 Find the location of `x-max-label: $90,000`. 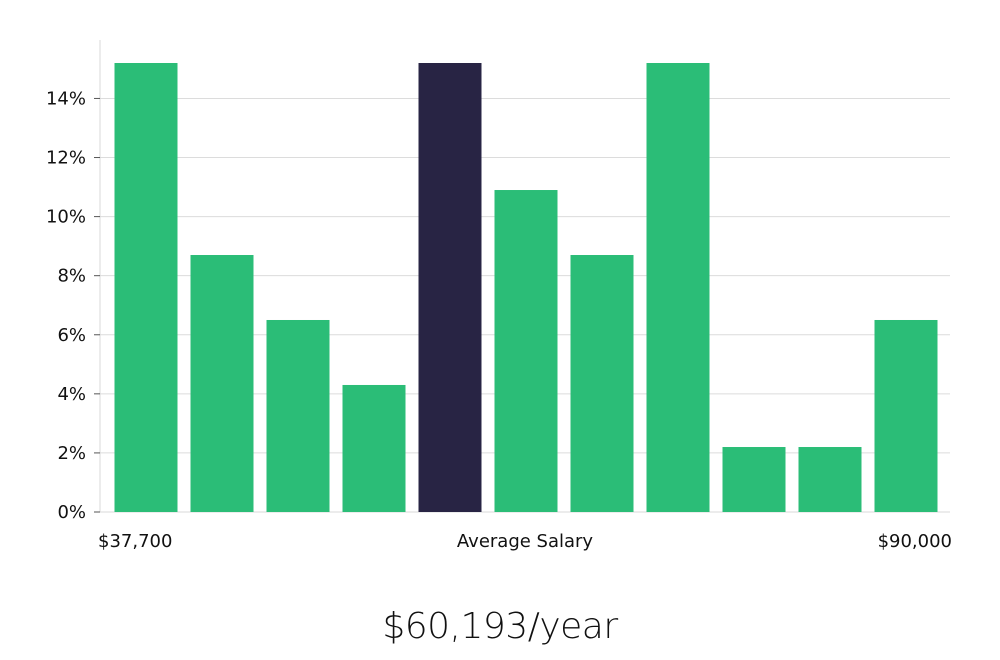

x-max-label: $90,000 is located at coordinates (915, 541).